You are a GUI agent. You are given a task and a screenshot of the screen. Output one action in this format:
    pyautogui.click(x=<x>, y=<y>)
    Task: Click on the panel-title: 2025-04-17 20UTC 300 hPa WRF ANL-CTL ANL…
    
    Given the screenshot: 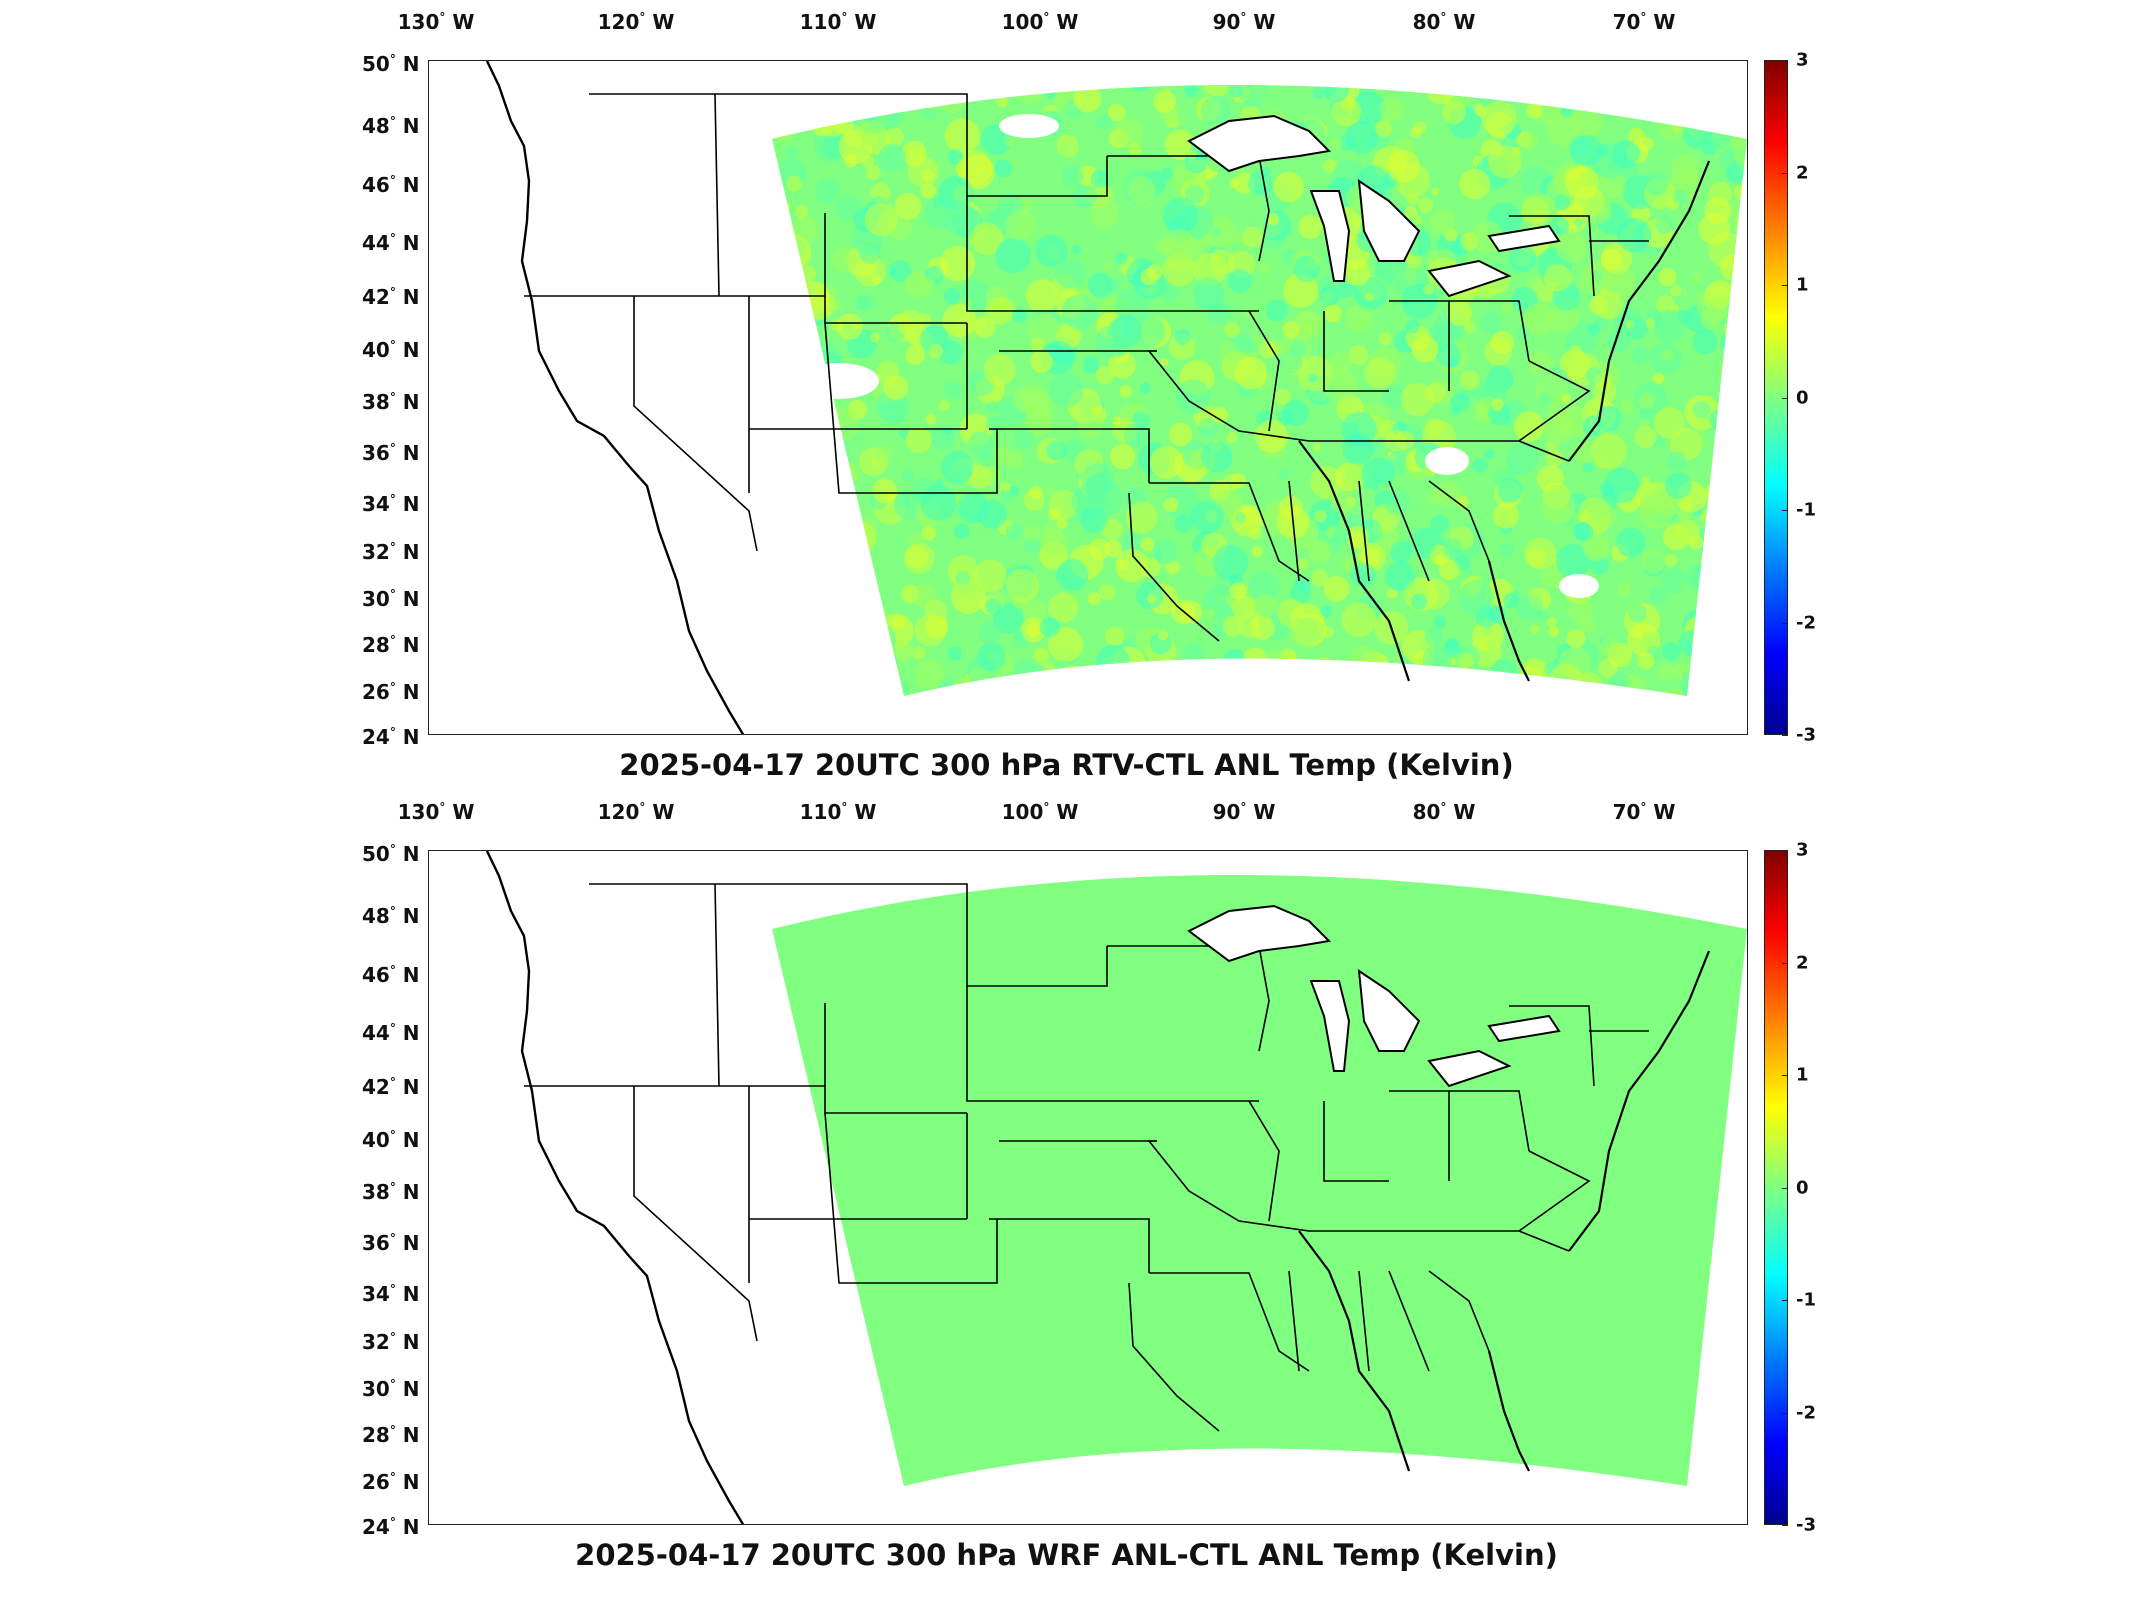 What is the action you would take?
    pyautogui.click(x=1066, y=1555)
    